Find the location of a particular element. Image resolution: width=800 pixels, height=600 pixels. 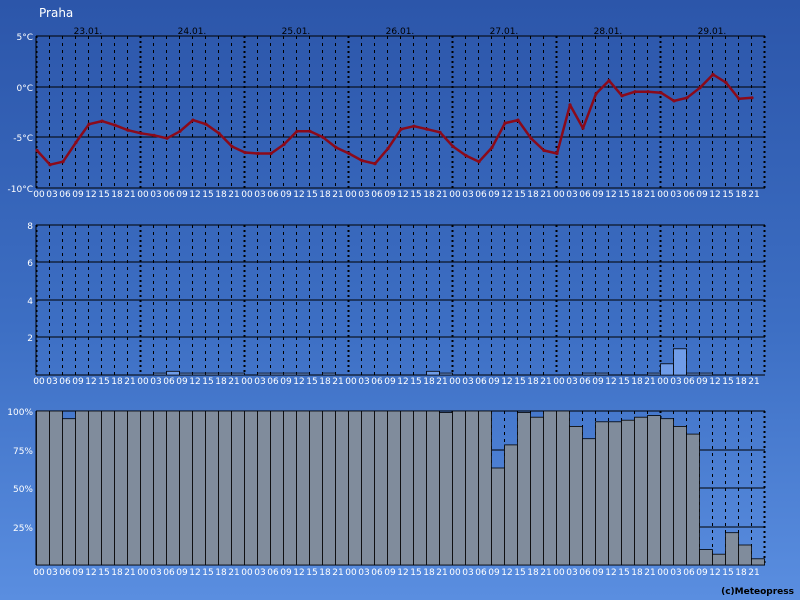

day-label: 26.01. is located at coordinates (400, 32).